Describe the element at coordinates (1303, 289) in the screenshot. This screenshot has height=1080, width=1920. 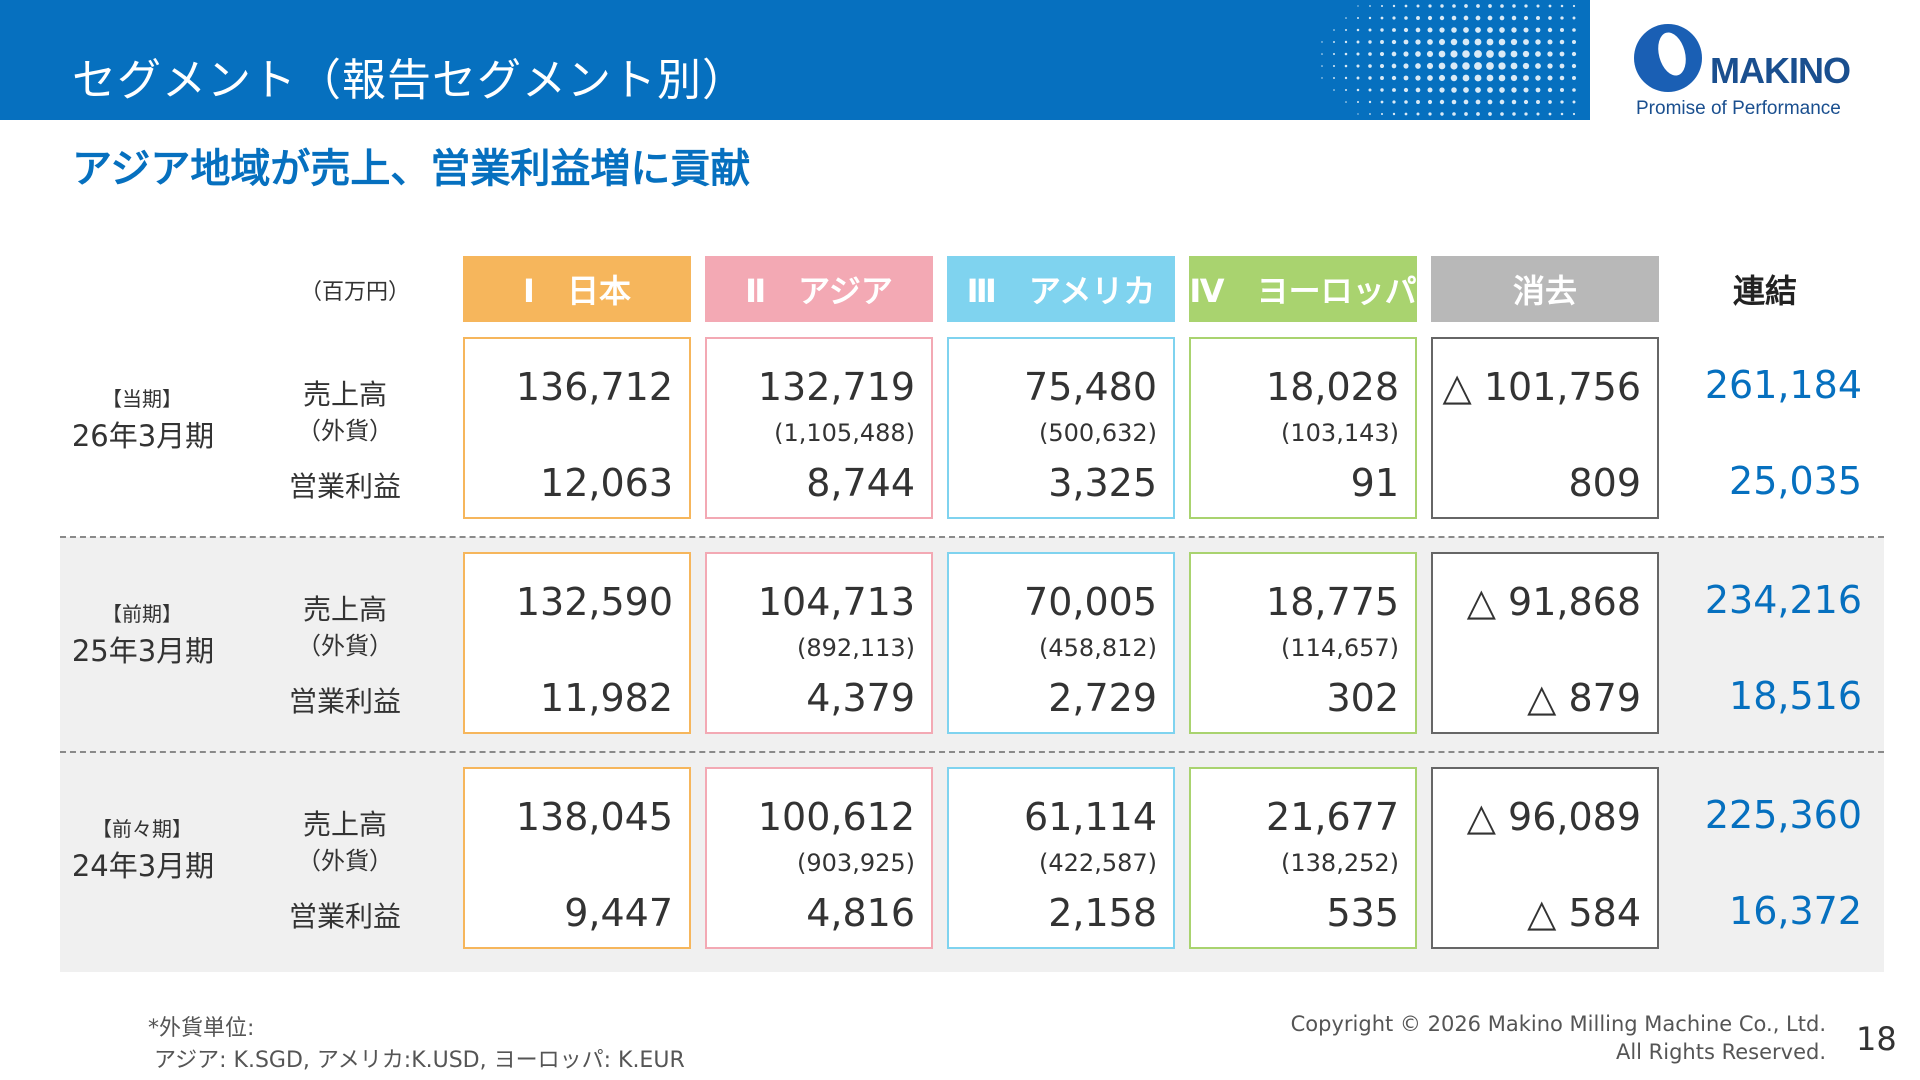
I see `column-header-europe: Ⅳ ヨーロッパ` at that location.